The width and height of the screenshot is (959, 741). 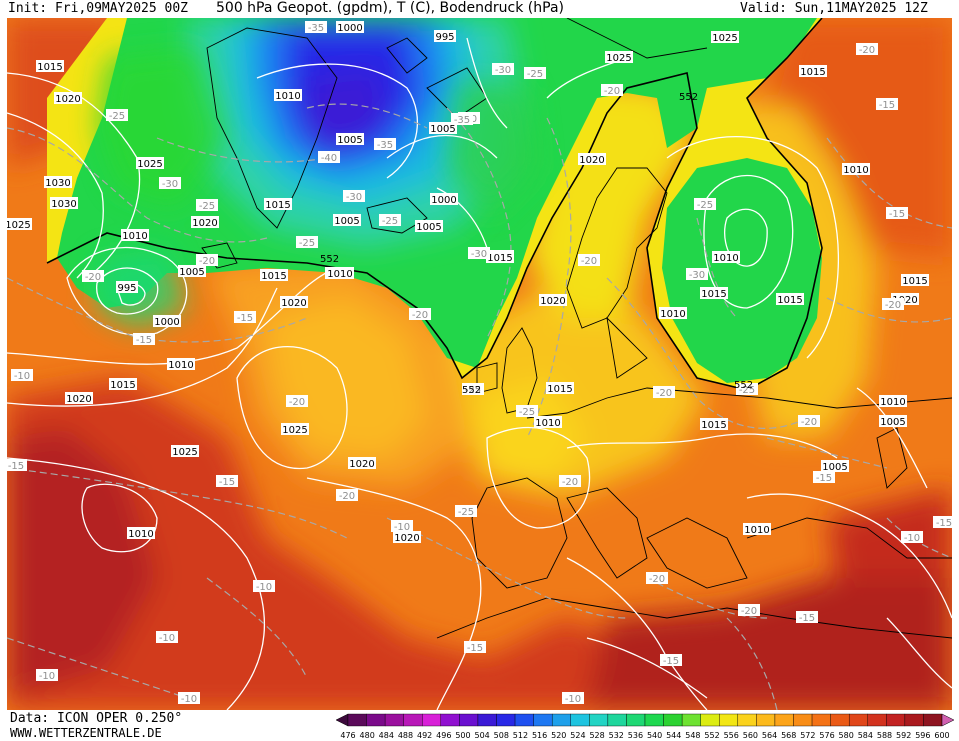 I want to click on colorbar-tick-label: 556, so click(x=731, y=735).